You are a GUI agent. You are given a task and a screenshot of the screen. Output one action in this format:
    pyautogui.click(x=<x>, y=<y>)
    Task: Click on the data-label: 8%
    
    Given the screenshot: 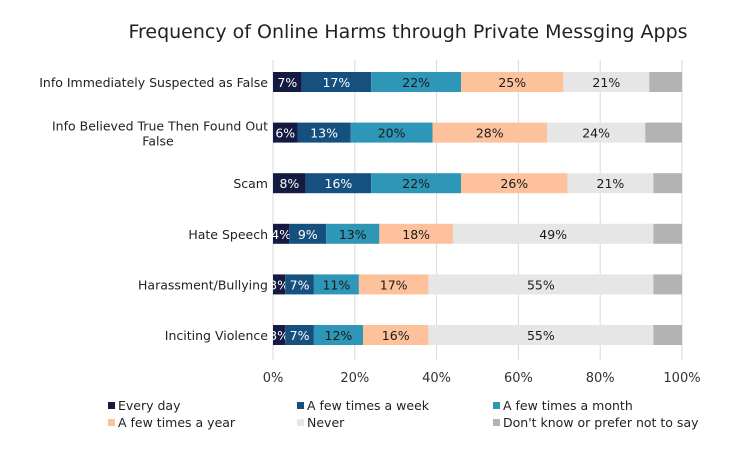 What is the action you would take?
    pyautogui.click(x=289, y=183)
    